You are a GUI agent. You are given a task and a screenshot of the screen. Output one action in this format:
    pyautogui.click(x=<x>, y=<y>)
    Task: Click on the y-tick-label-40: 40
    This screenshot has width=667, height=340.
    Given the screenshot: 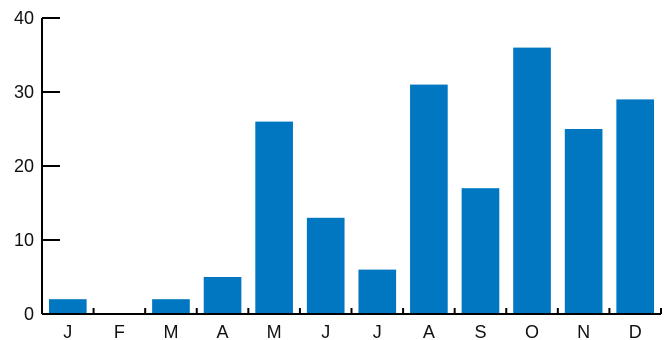 What is the action you would take?
    pyautogui.click(x=24, y=18)
    